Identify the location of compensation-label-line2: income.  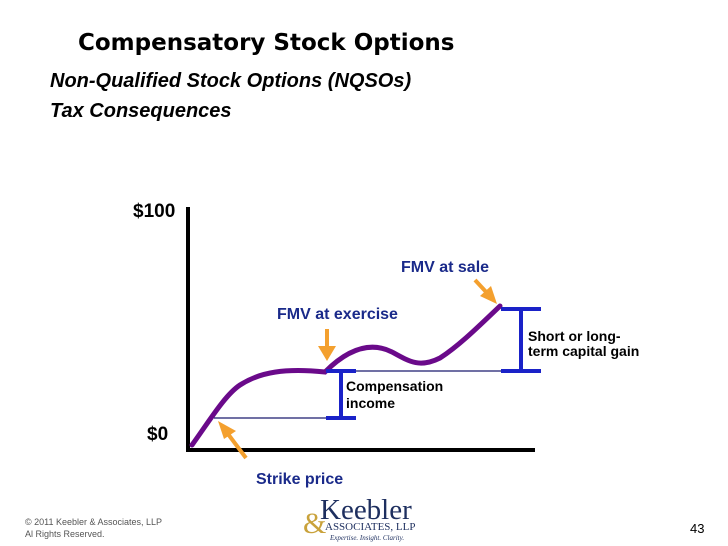
(370, 403).